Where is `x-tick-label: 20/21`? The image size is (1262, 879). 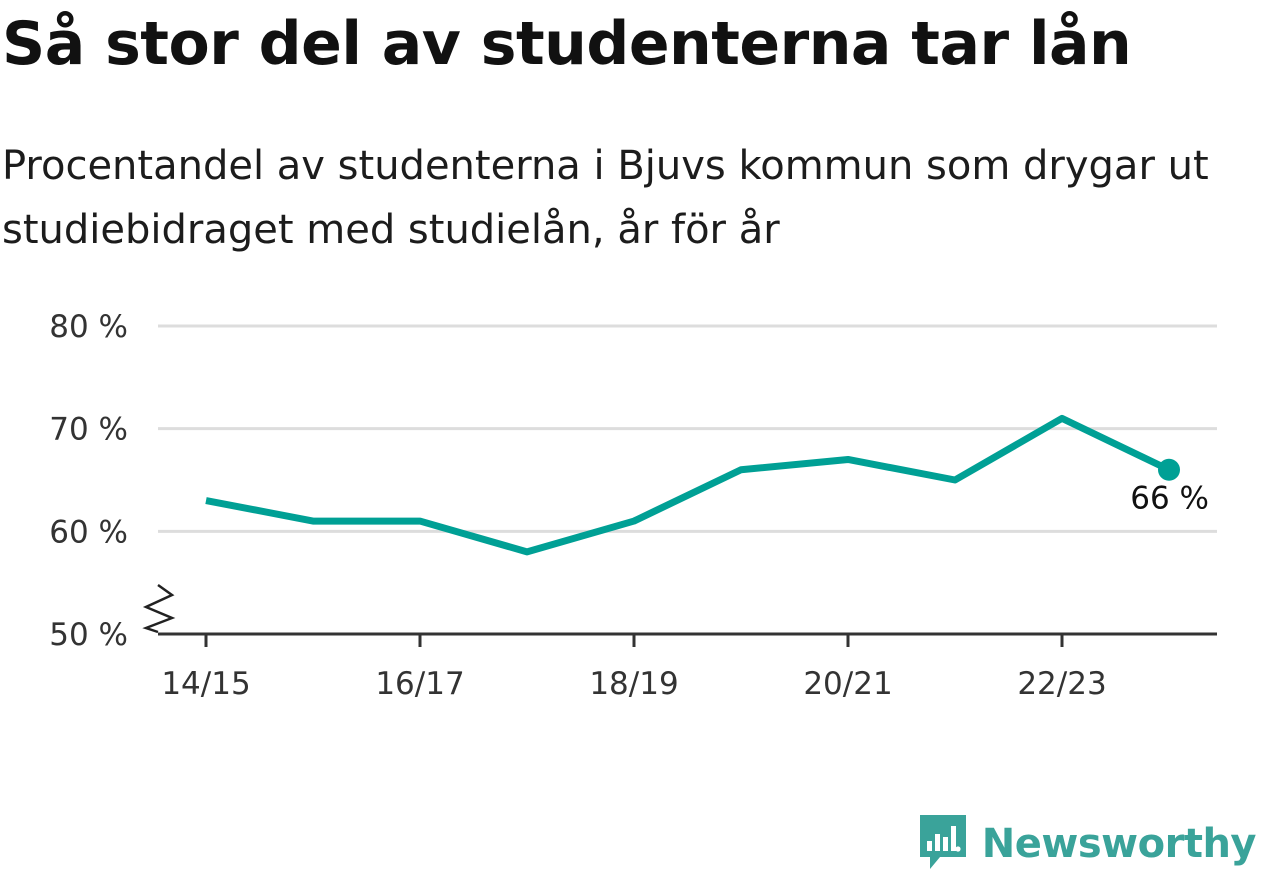
x-tick-label: 20/21 is located at coordinates (847, 684).